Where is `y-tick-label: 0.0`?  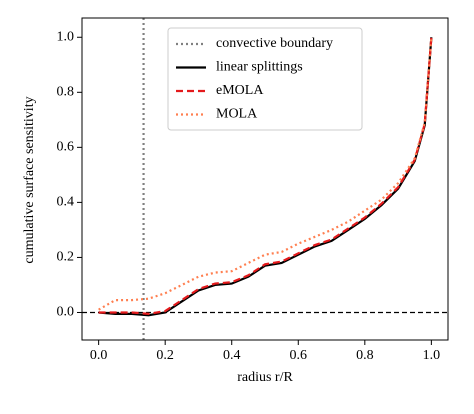 y-tick-label: 0.0 is located at coordinates (66, 312).